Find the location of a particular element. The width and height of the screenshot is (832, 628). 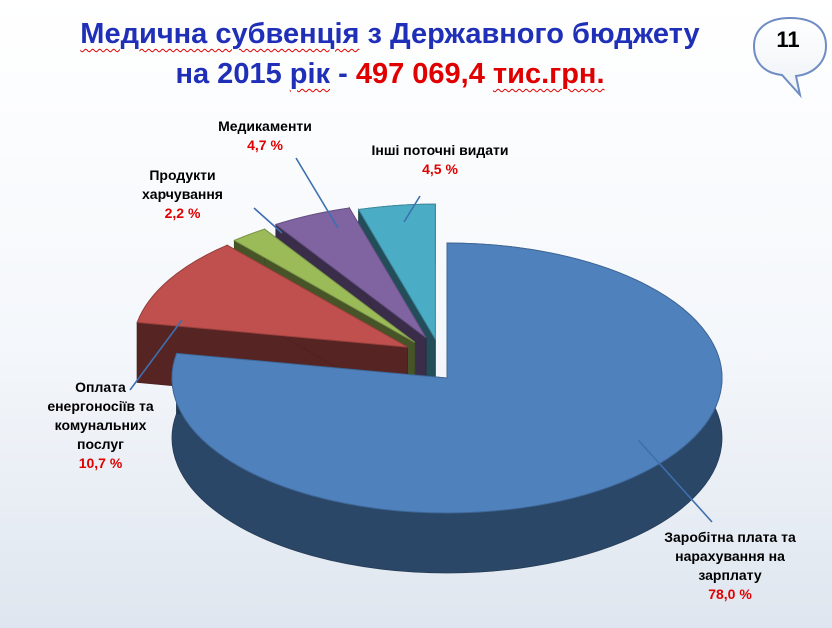

leader-line-salary is located at coordinates (675, 481).